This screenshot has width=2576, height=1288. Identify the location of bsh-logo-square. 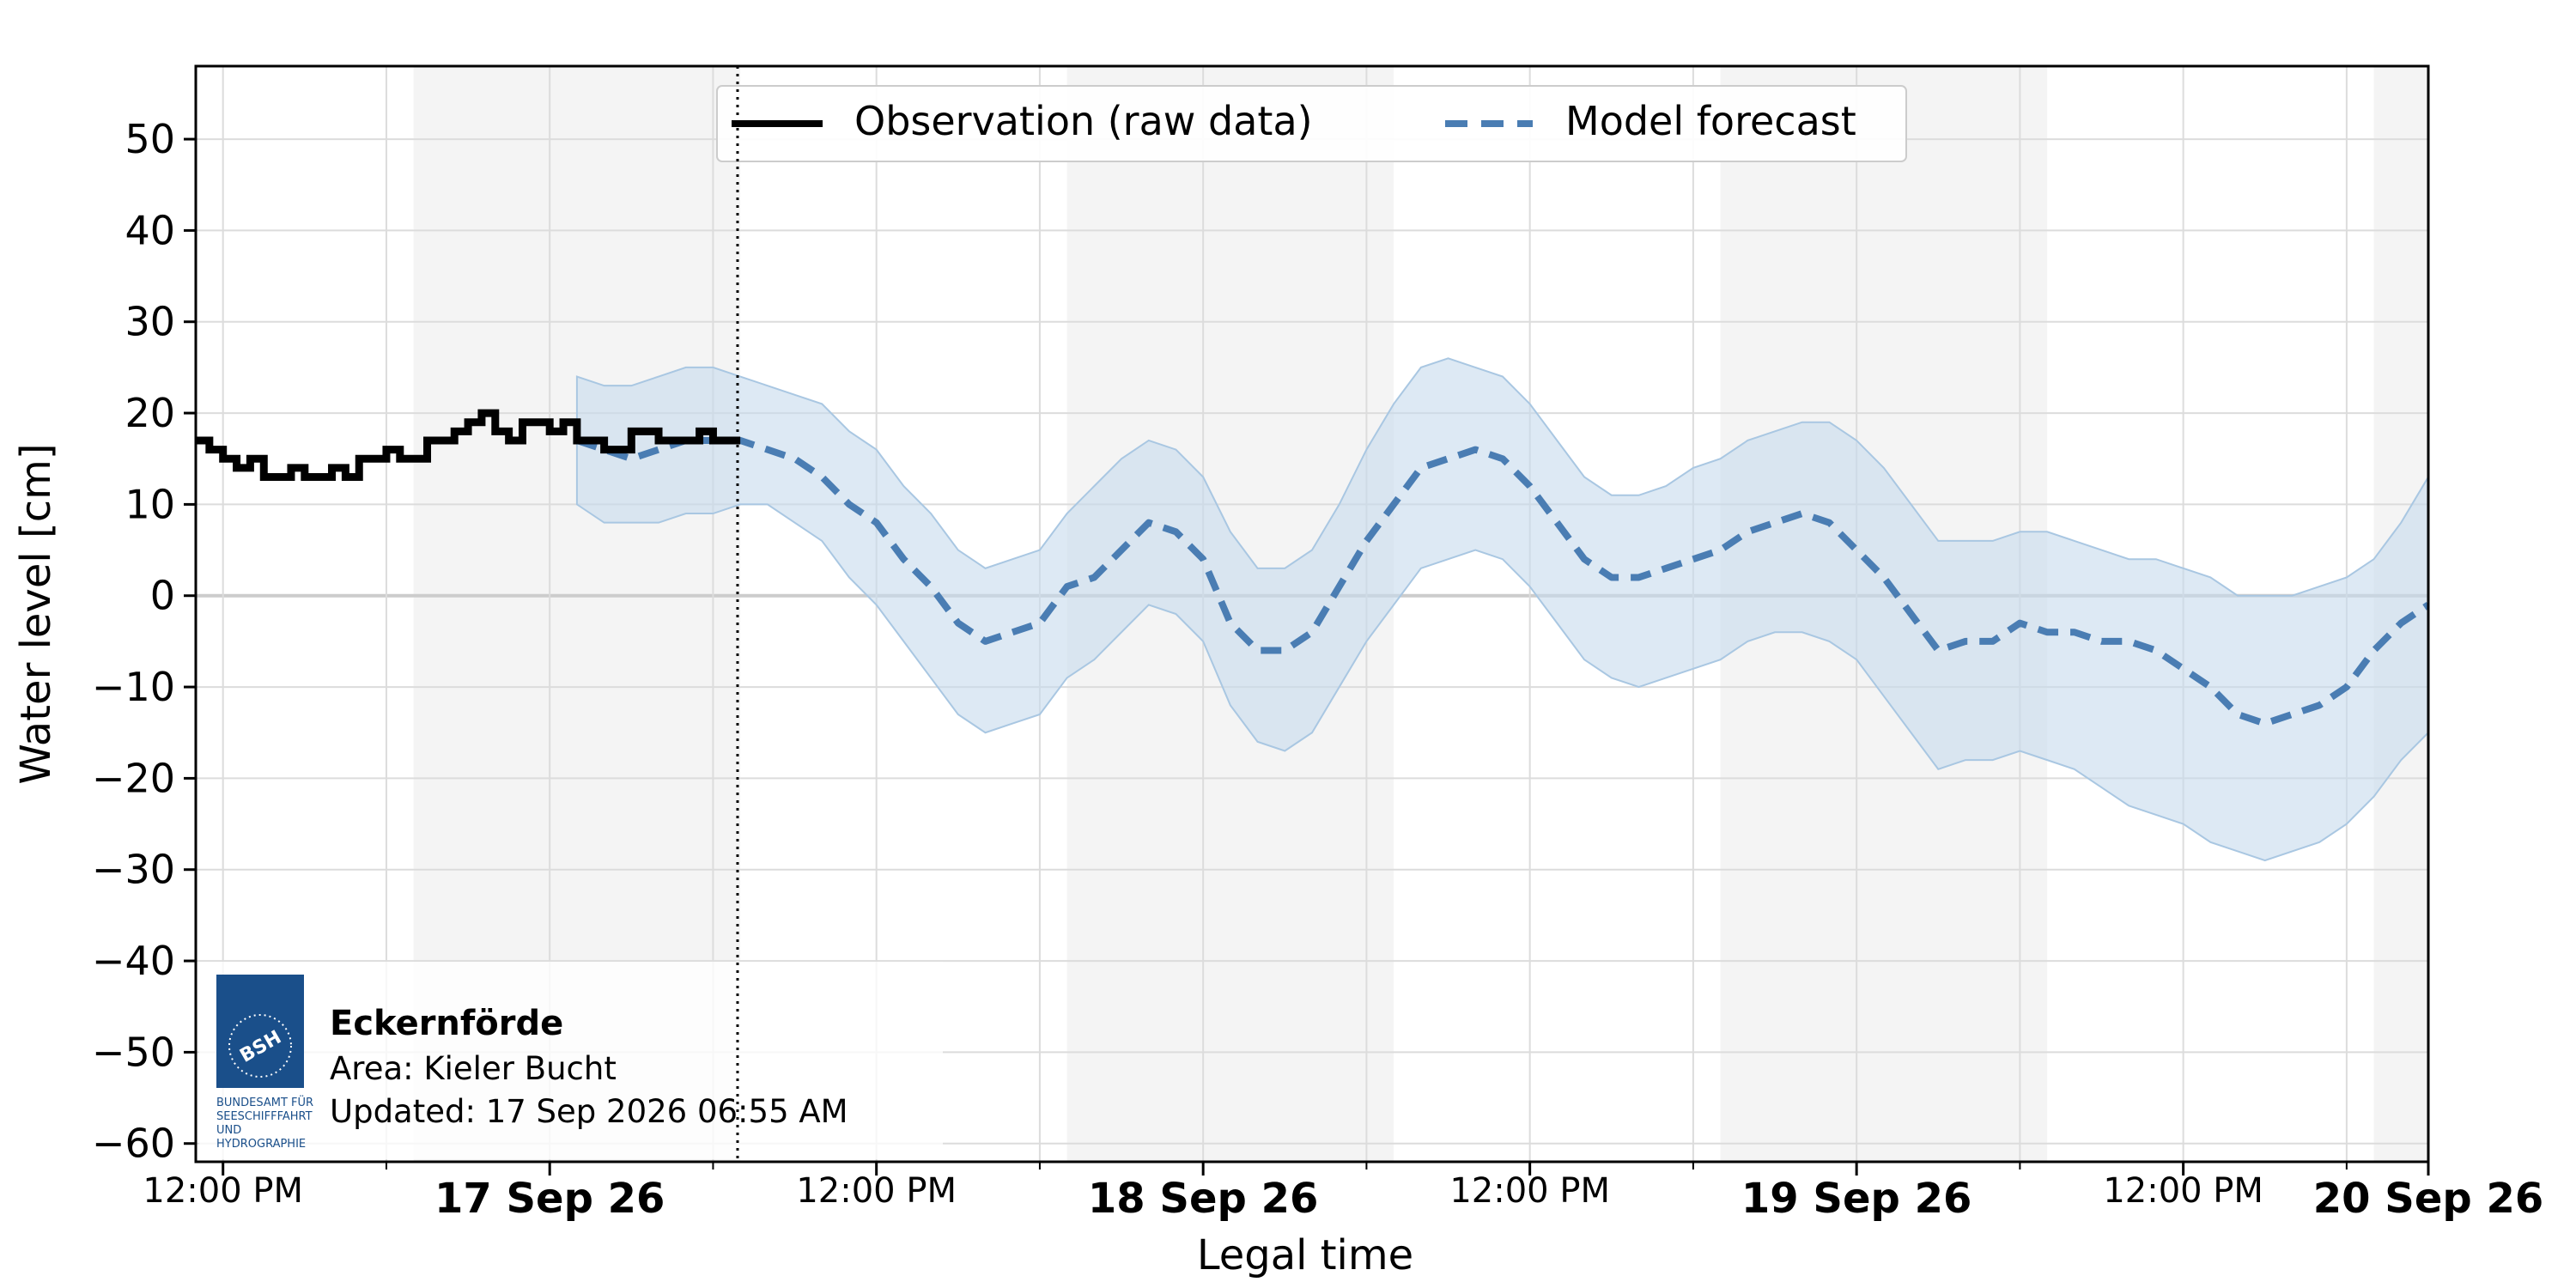
(260, 1031).